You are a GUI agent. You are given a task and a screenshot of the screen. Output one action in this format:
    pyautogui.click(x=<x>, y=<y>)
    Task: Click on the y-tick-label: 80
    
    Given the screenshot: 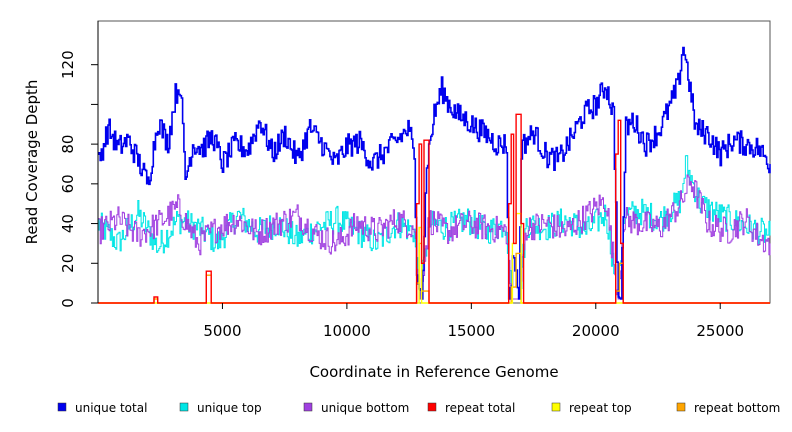 What is the action you would take?
    pyautogui.click(x=68, y=144)
    